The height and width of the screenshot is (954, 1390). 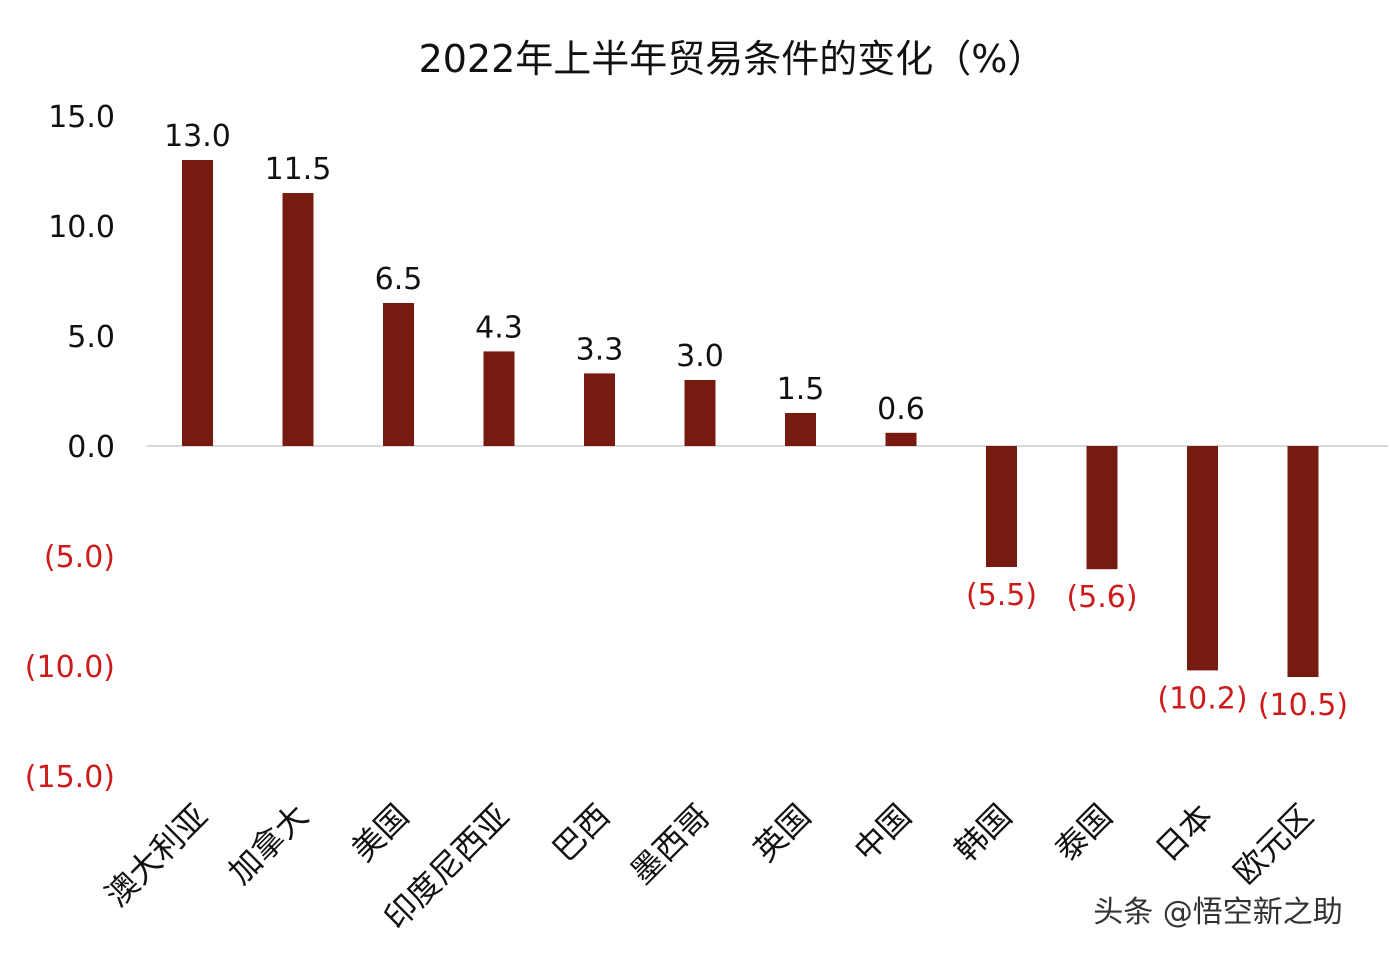 What do you see at coordinates (91, 337) in the screenshot?
I see `y-tick-label: 5.0` at bounding box center [91, 337].